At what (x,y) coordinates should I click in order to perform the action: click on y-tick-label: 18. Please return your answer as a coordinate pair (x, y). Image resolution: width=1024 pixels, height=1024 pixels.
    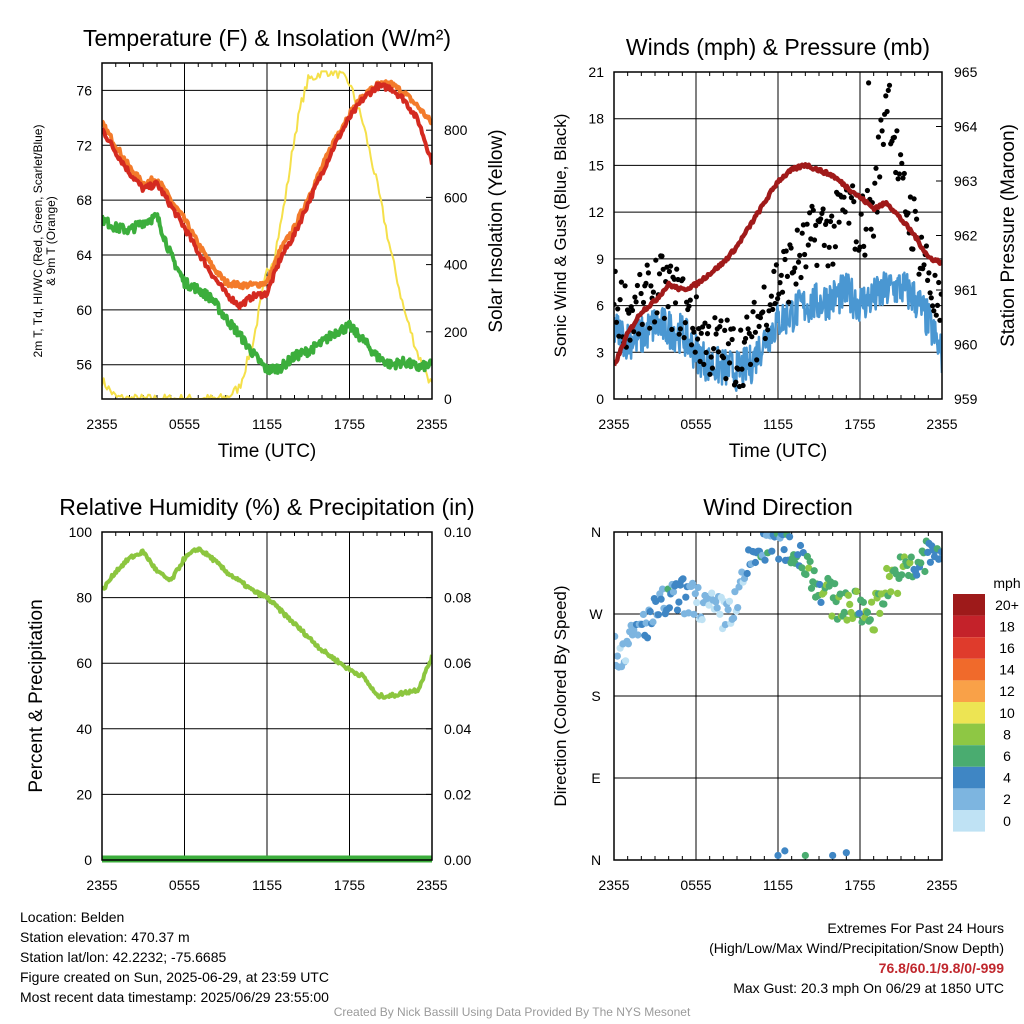
    Looking at the image, I should click on (596, 119).